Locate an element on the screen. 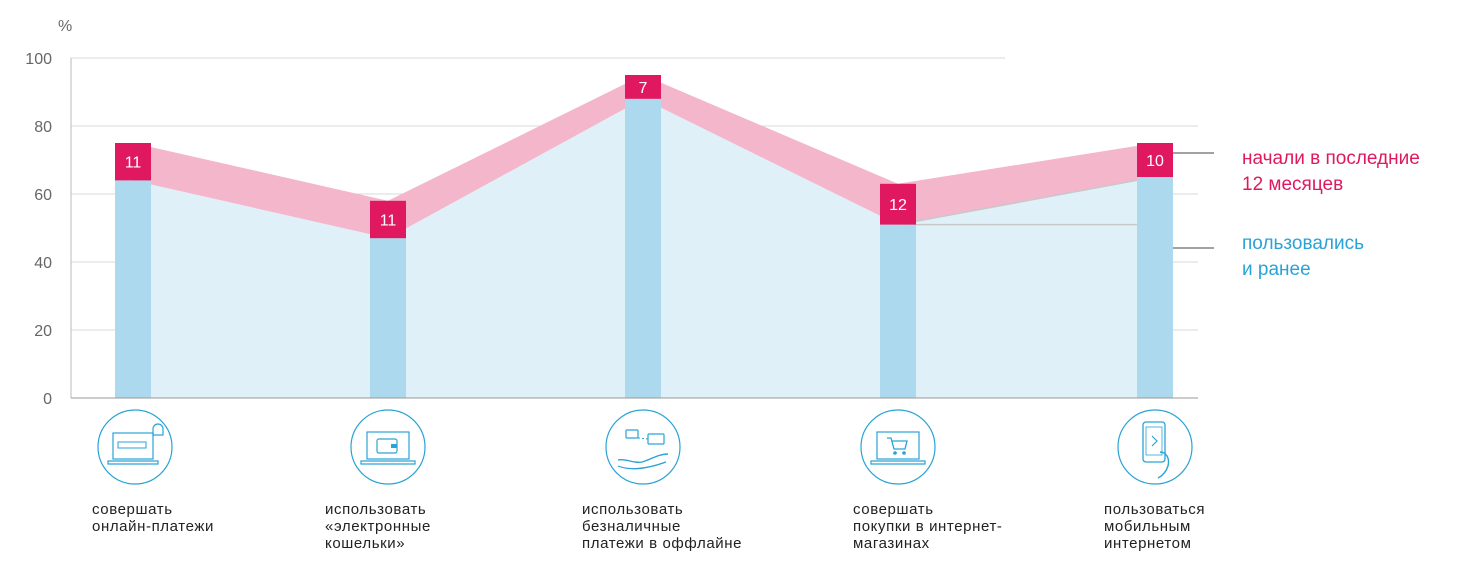  connector-line is located at coordinates (1026, 201).